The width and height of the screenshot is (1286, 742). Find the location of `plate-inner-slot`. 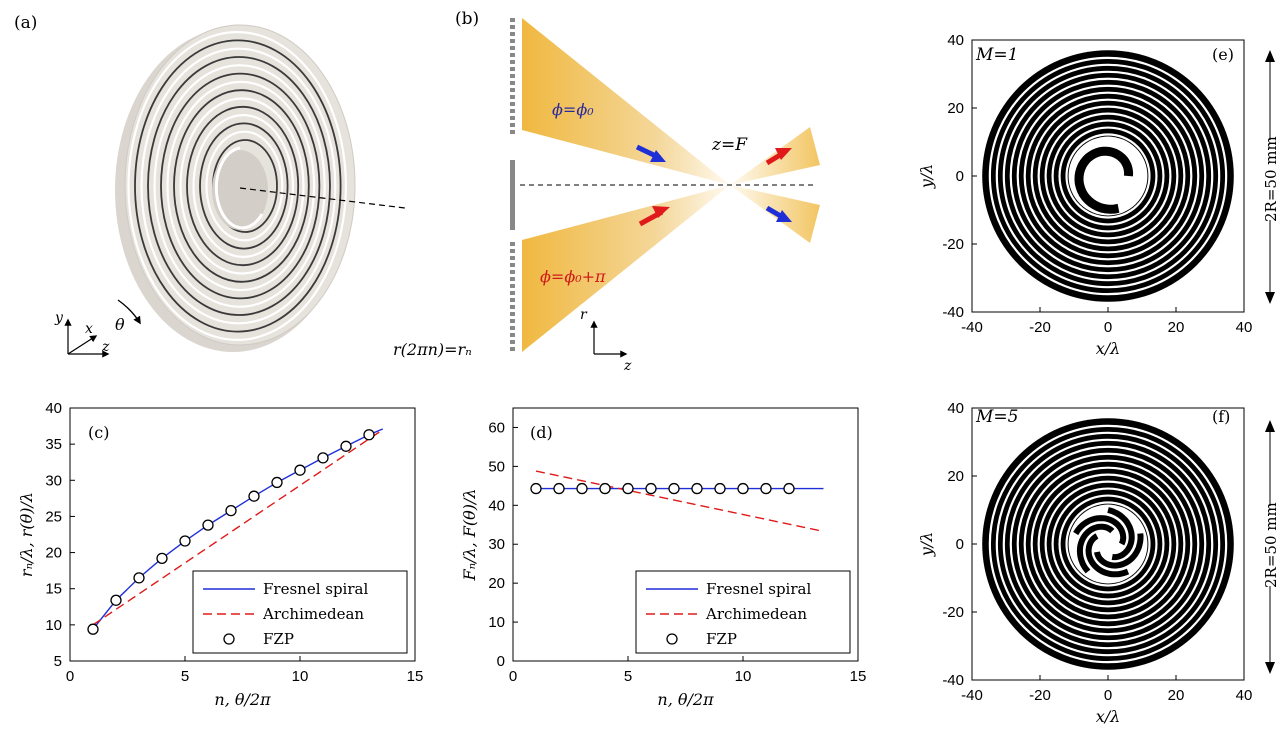

plate-inner-slot is located at coordinates (239, 188).